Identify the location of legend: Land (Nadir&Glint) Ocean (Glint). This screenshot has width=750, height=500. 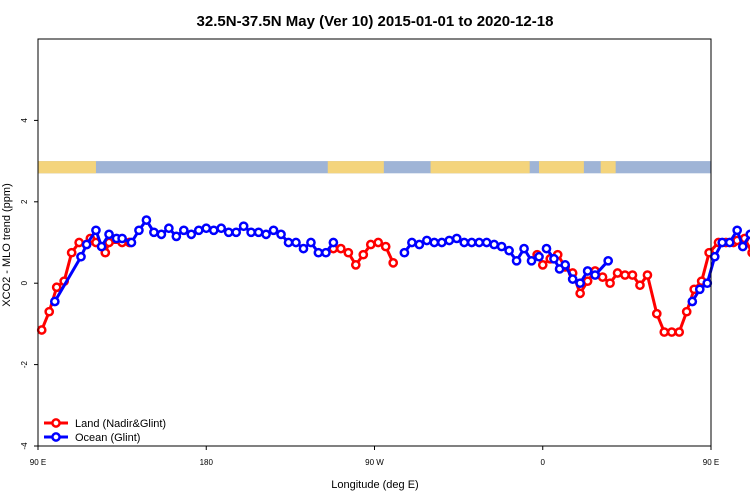
(105, 431).